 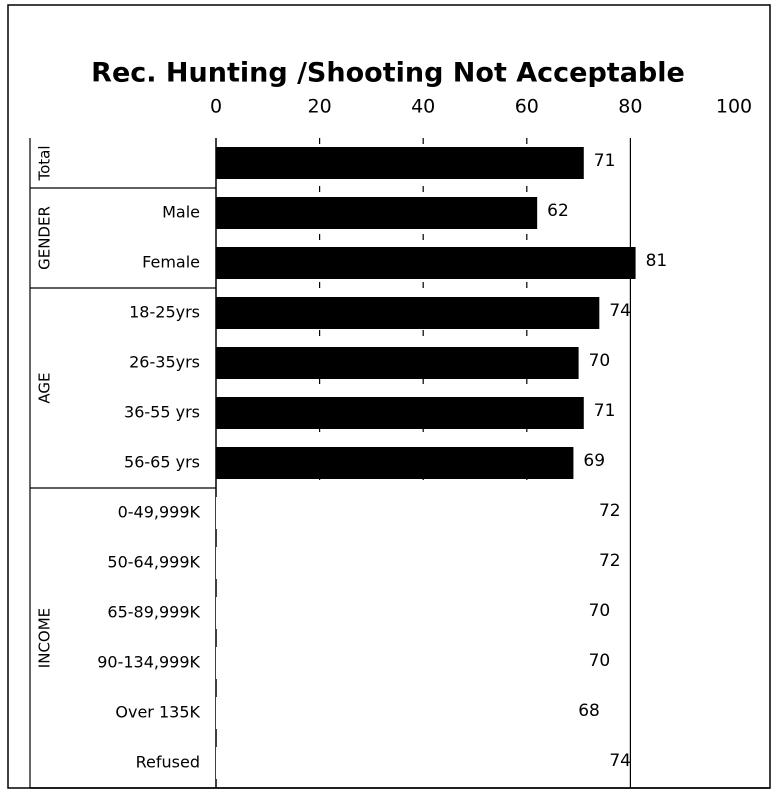 What do you see at coordinates (164, 312) in the screenshot?
I see `y-tick-label: 18-25yrs` at bounding box center [164, 312].